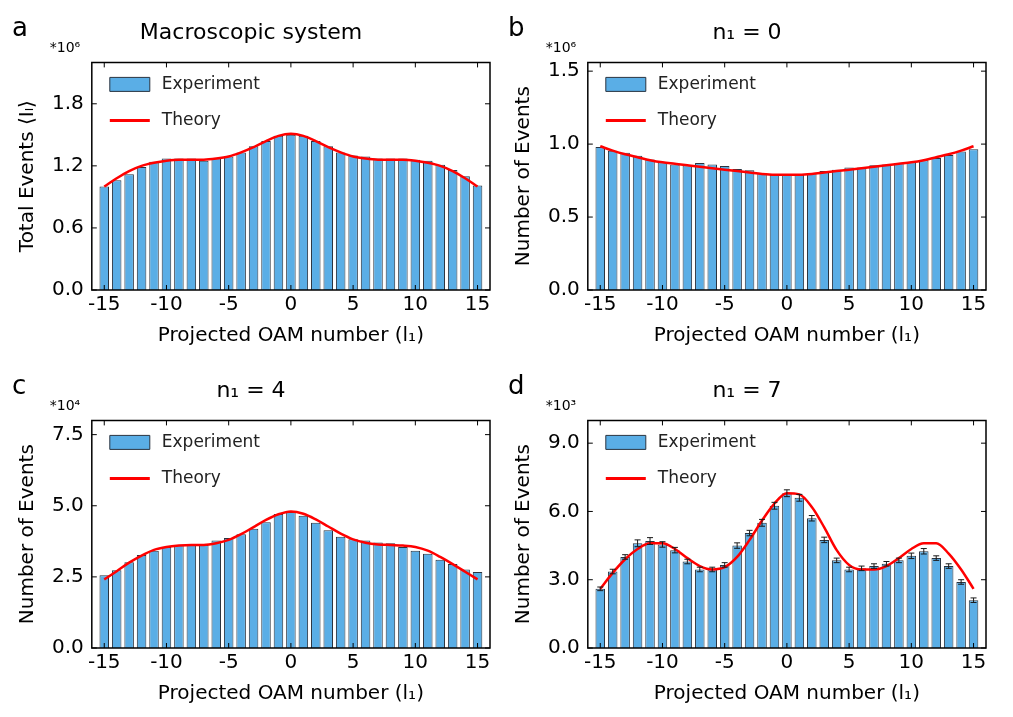 The image size is (1013, 717). I want to click on chart-title: n₁ = 0, so click(747, 31).